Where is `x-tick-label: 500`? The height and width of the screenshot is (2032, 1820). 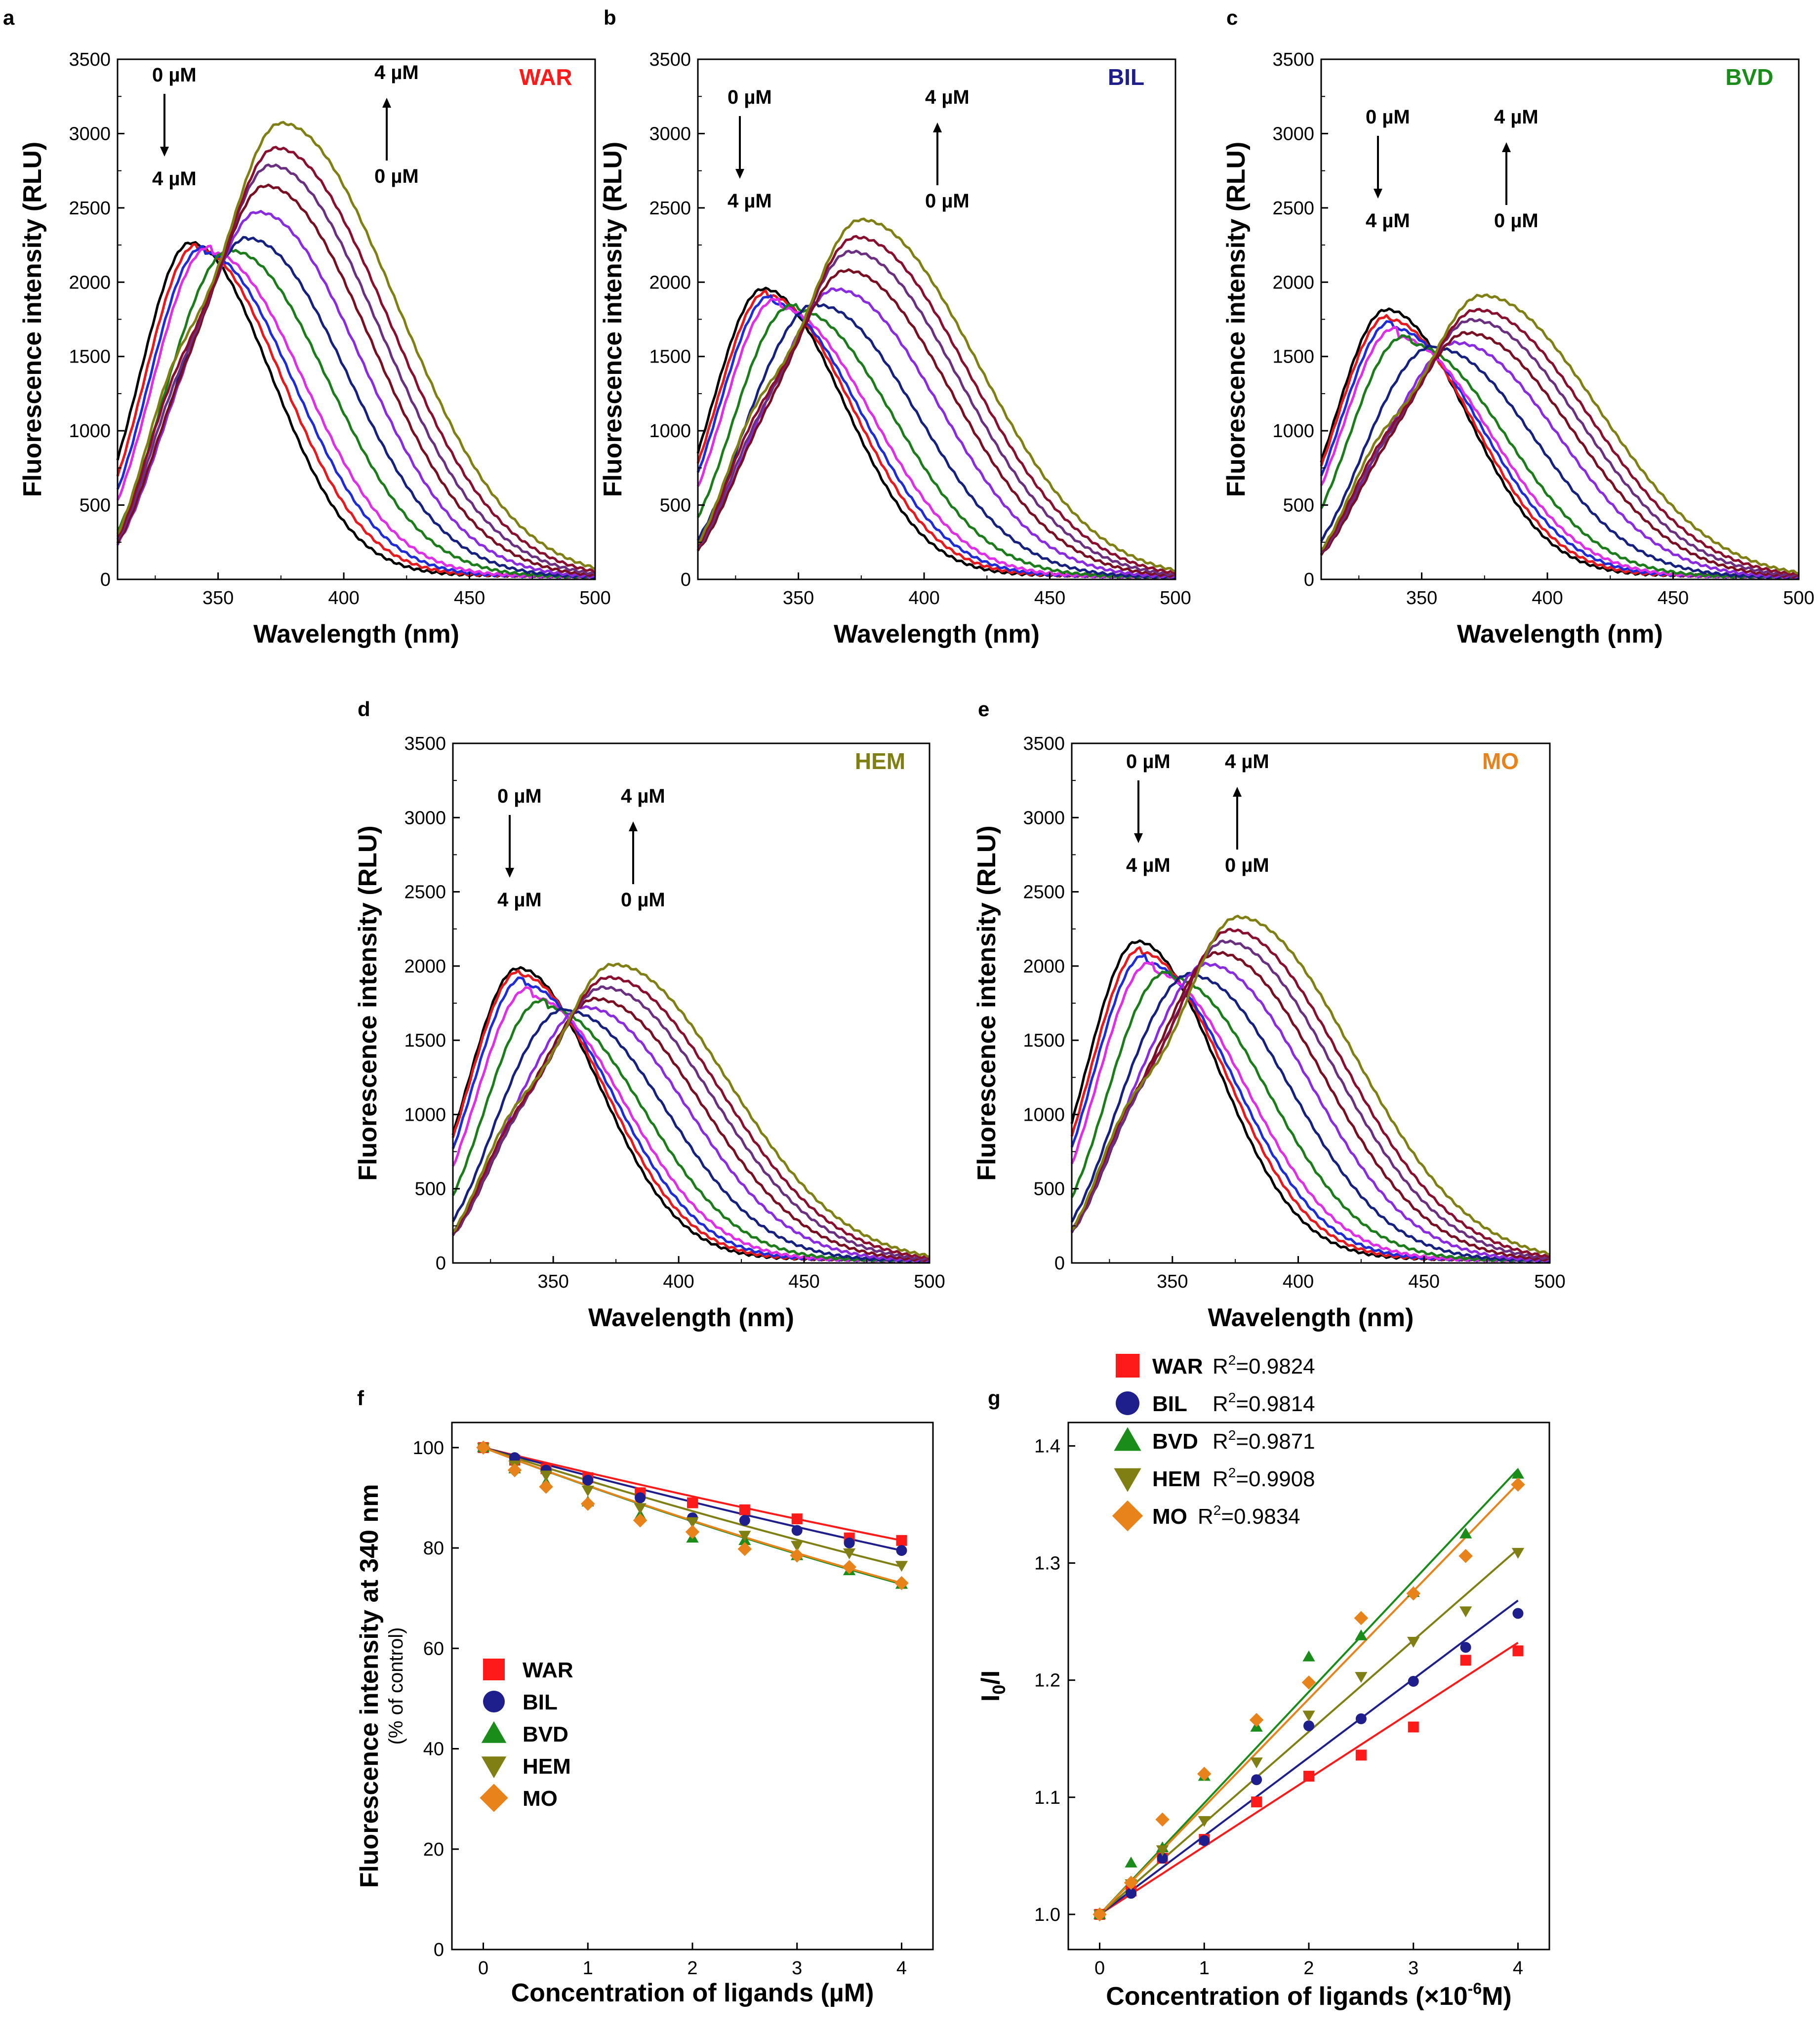
x-tick-label: 500 is located at coordinates (1175, 599).